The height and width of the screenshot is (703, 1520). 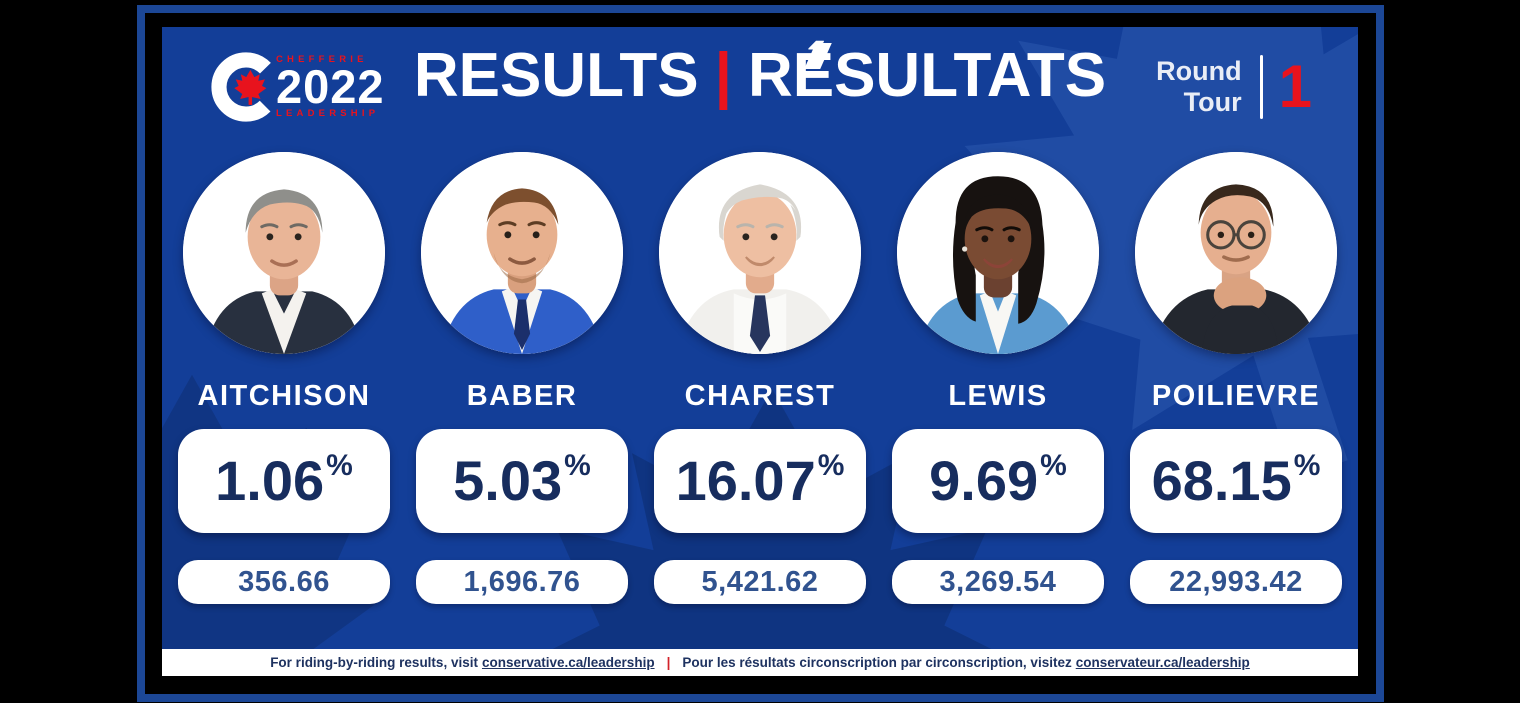 I want to click on logo-year: 2022, so click(x=330, y=86).